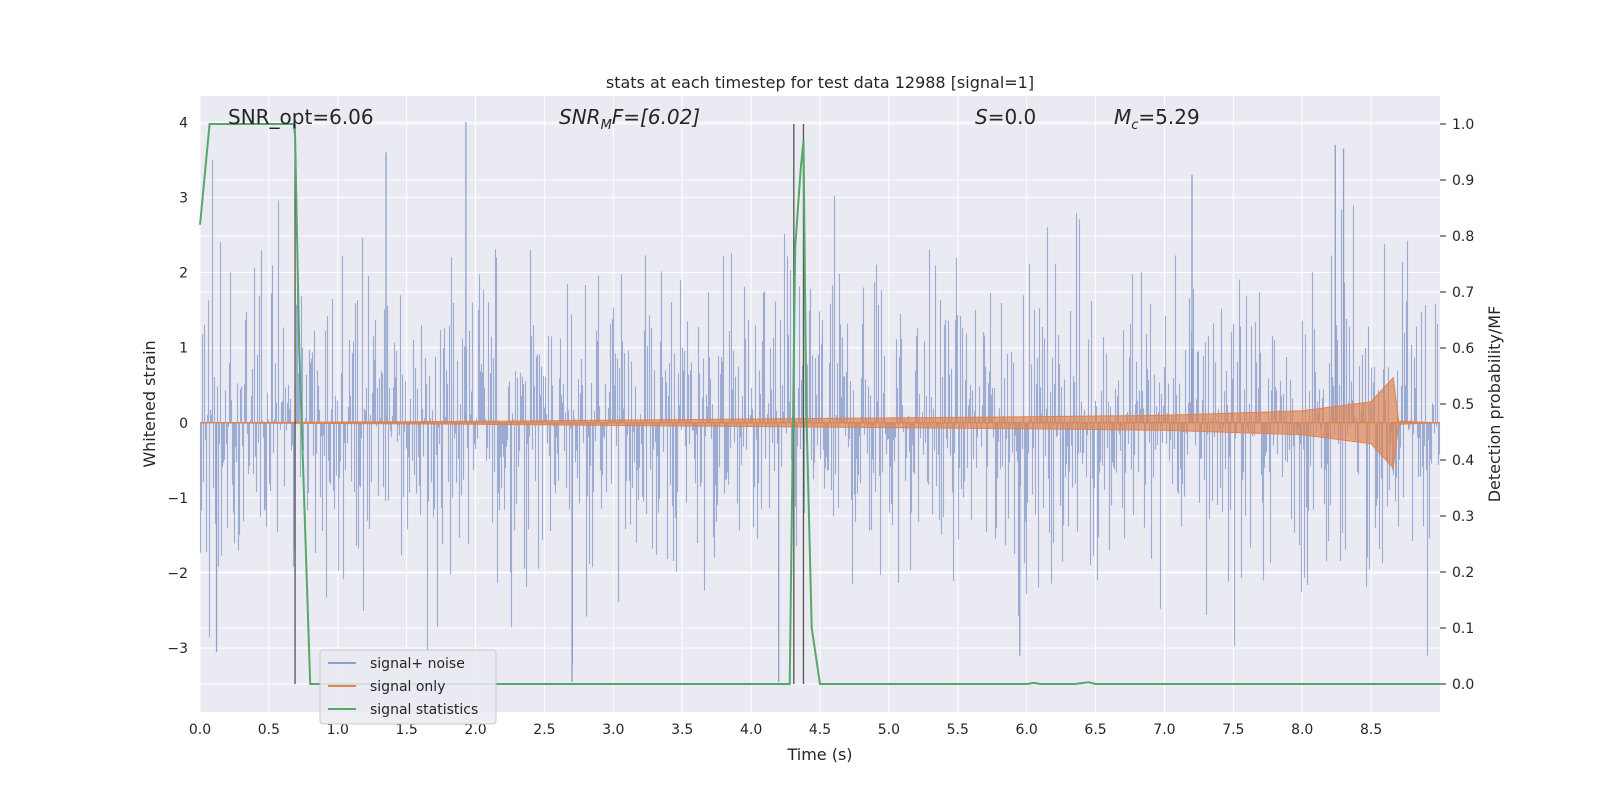 Image resolution: width=1600 pixels, height=800 pixels. Describe the element at coordinates (183, 424) in the screenshot. I see `y-left-tick-label: 0` at that location.